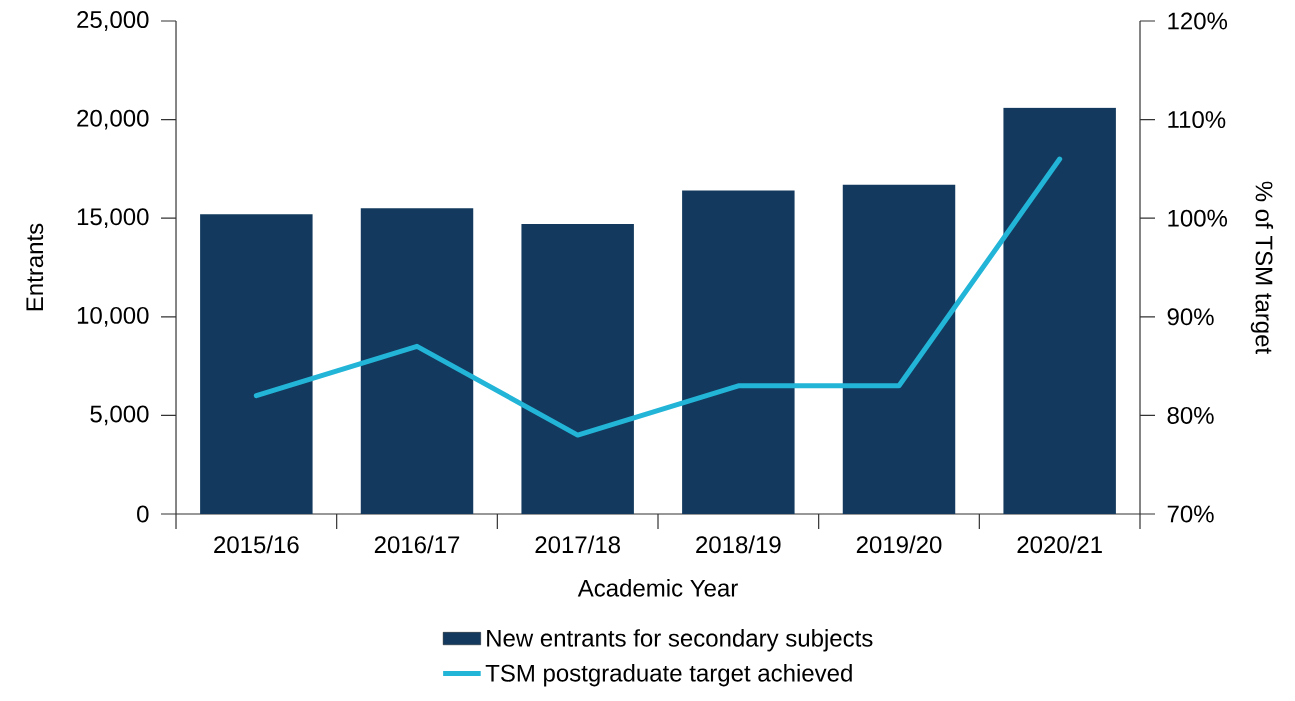 Image resolution: width=1295 pixels, height=701 pixels. I want to click on y2-tick-label: 90%, so click(1190, 317).